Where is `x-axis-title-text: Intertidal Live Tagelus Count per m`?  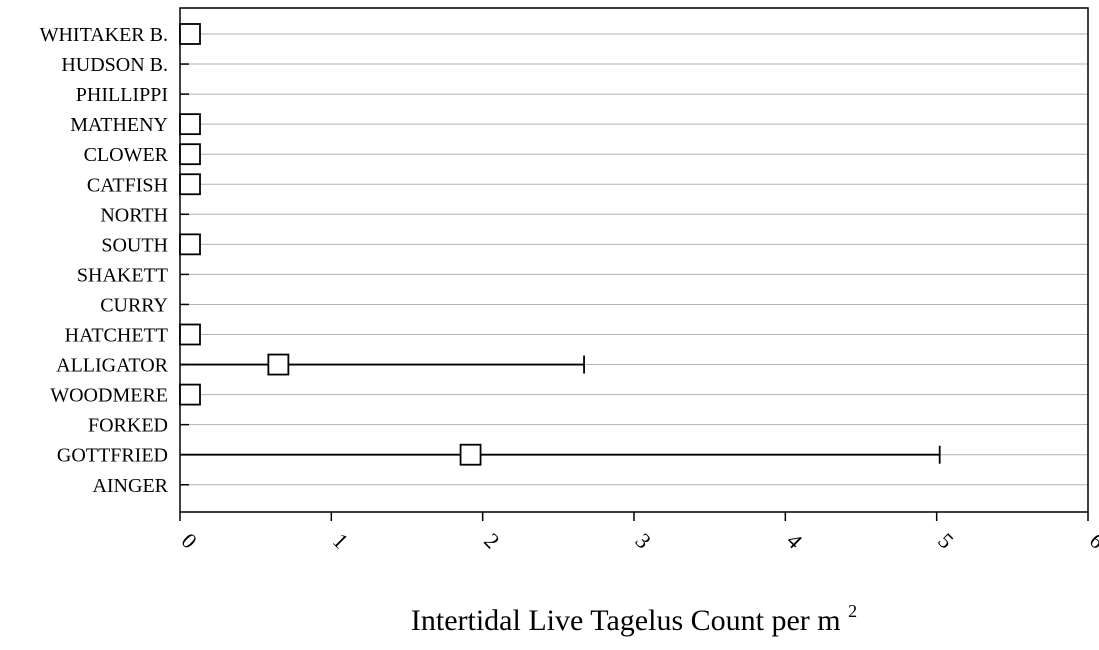 x-axis-title-text: Intertidal Live Tagelus Count per m is located at coordinates (626, 620).